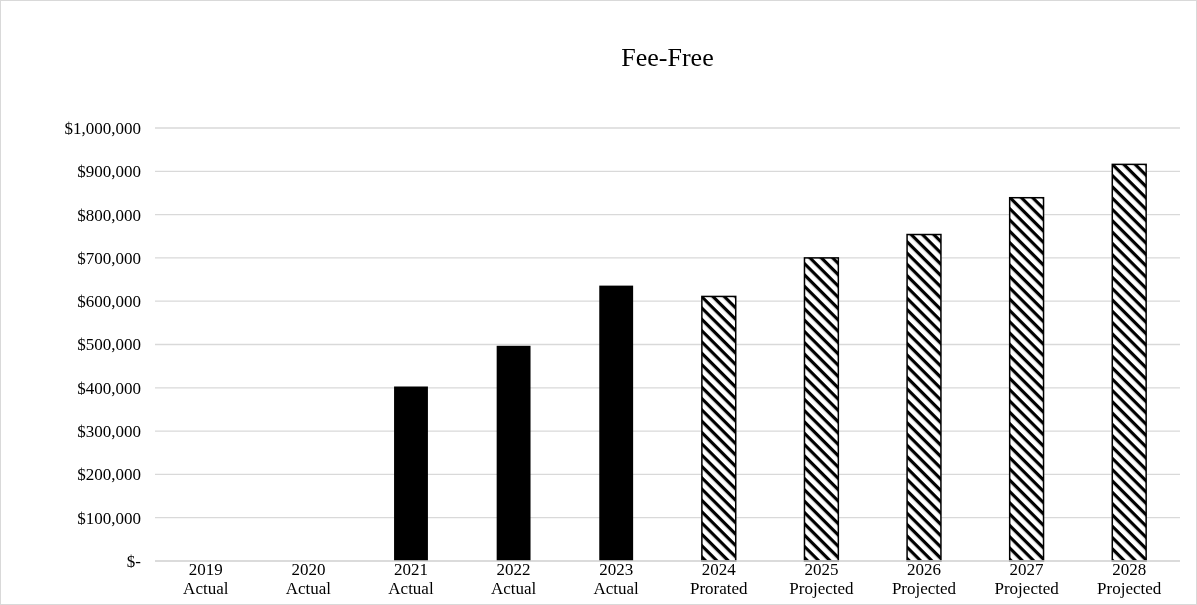  I want to click on chart-title: Fee-Free, so click(667, 57).